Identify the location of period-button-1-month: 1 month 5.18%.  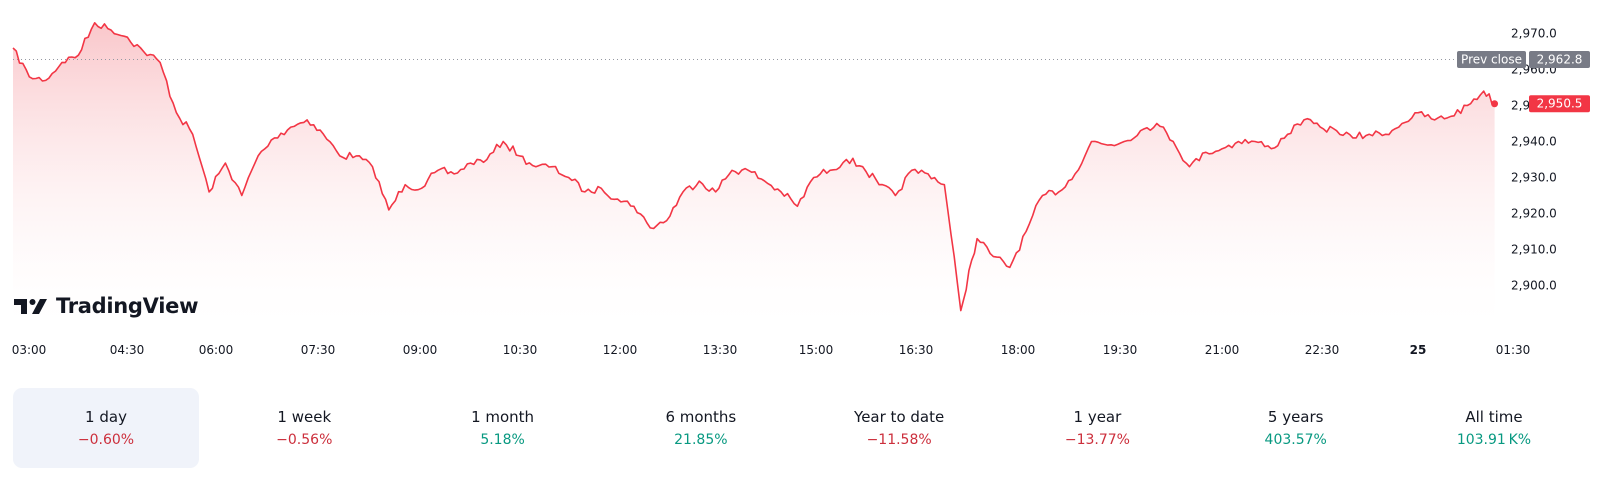
(503, 428).